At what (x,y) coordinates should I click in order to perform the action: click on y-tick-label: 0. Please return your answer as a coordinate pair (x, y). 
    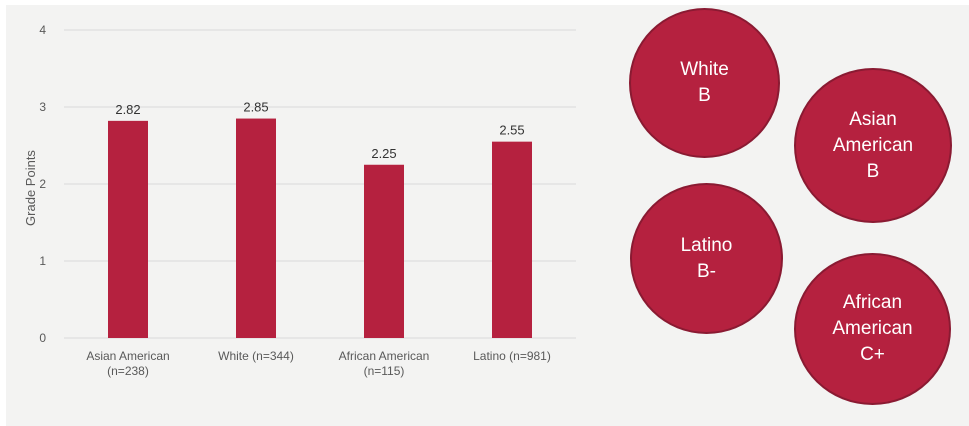
    Looking at the image, I should click on (42, 338).